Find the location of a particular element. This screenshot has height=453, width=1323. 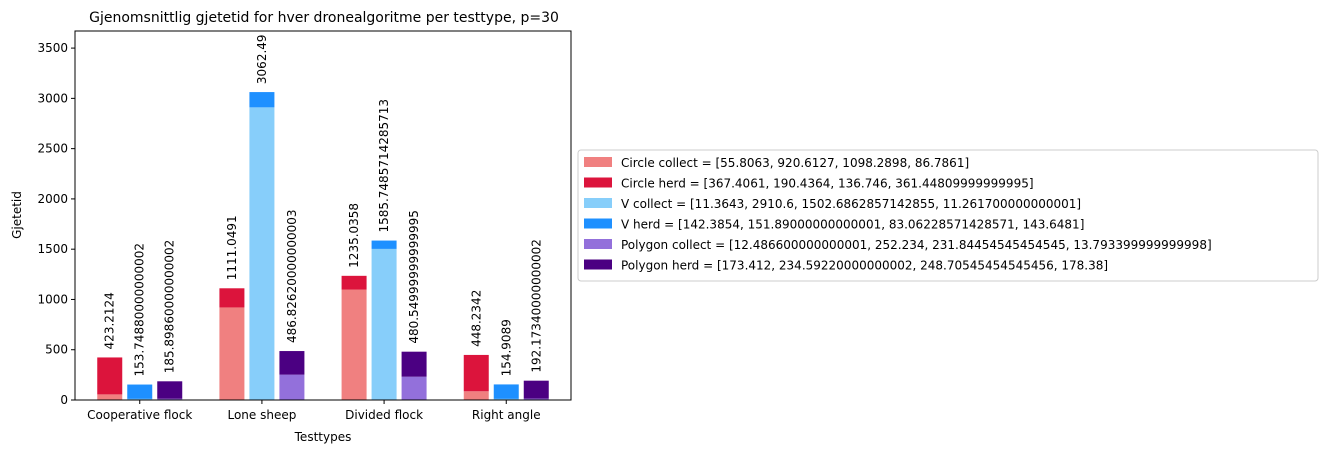

bar-total-label: 154.9089 is located at coordinates (506, 347).